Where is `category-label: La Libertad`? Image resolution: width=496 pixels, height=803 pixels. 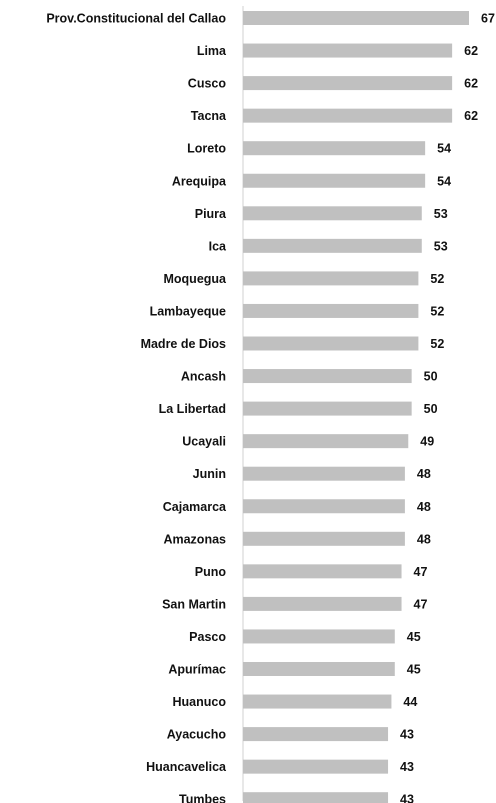
category-label: La Libertad is located at coordinates (192, 409).